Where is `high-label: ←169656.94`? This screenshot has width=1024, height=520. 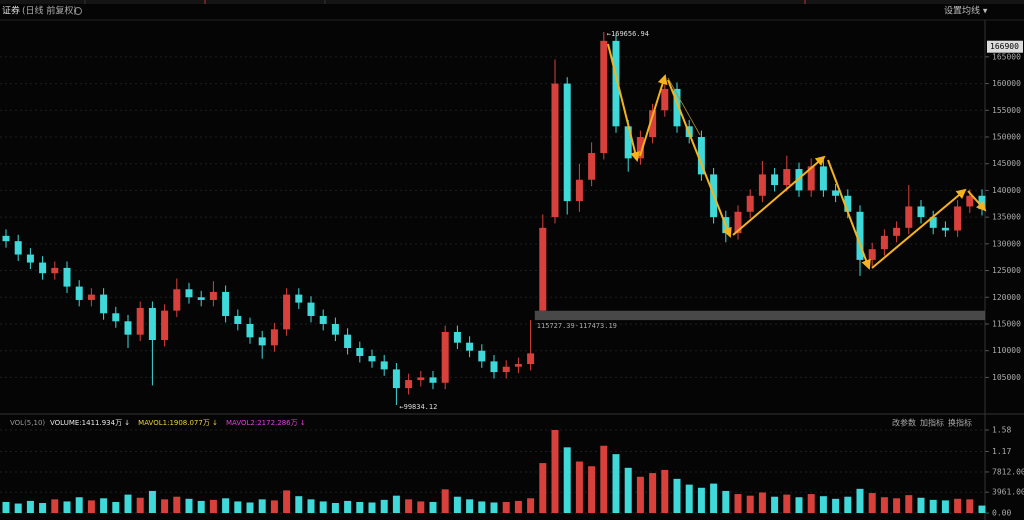 high-label: ←169656.94 is located at coordinates (628, 34).